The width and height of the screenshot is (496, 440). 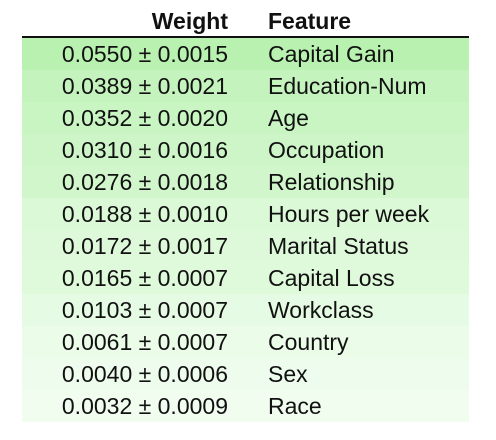 I want to click on weight-value: 0.0172 ± 0.0017, so click(x=144, y=245).